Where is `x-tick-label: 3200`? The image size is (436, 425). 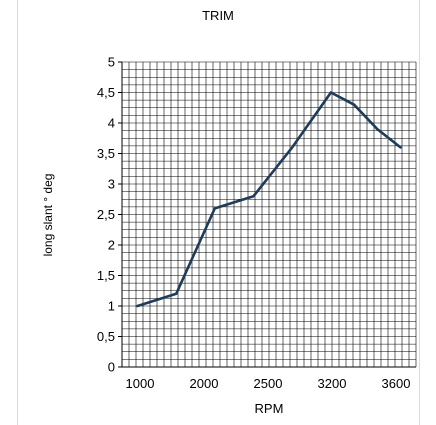 x-tick-label: 3200 is located at coordinates (332, 383).